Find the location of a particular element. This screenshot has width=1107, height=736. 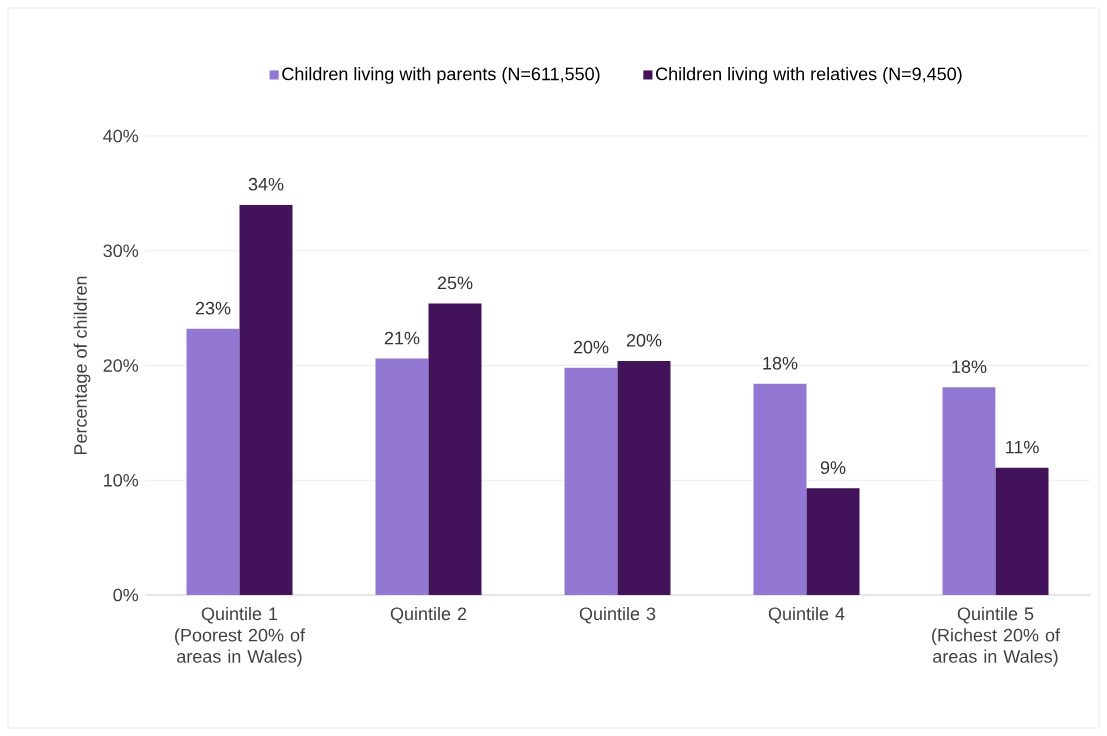

y-tick-label: 10% is located at coordinates (121, 480).